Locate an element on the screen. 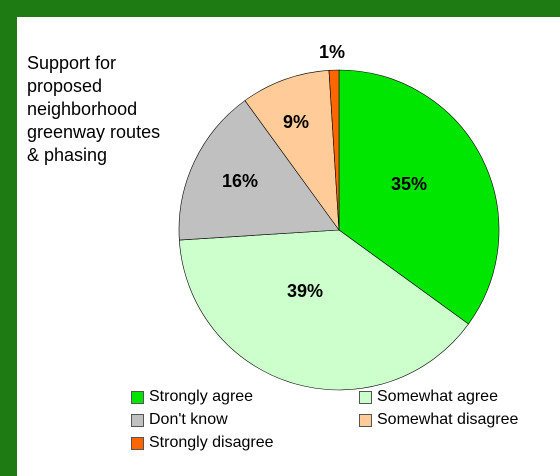  legend-label: Strongly agree is located at coordinates (201, 396).